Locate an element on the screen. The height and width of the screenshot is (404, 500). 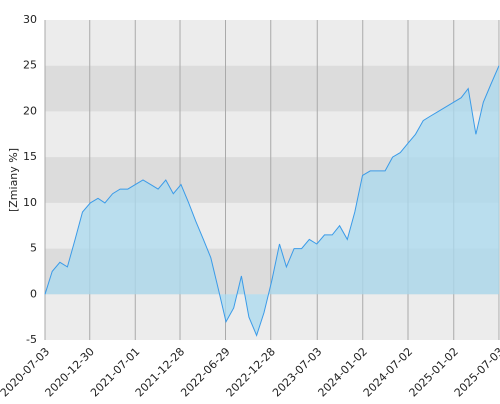
y-tick-label: 20 is located at coordinates (30, 110).